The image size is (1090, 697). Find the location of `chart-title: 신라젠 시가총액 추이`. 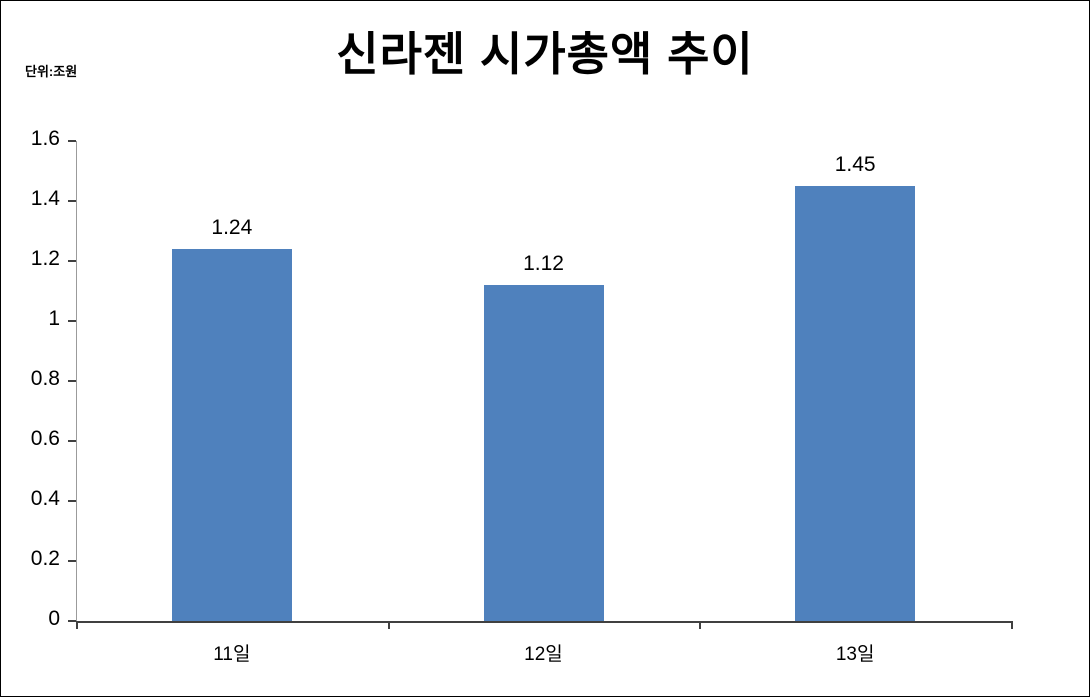

chart-title: 신라젠 시가총액 추이 is located at coordinates (545, 54).